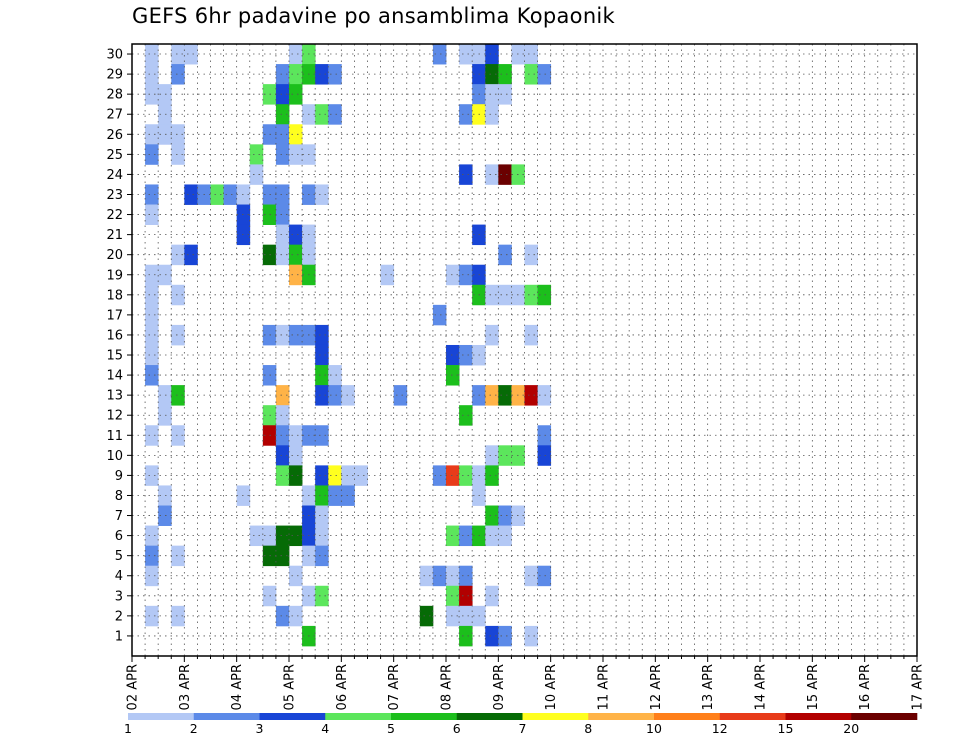  Describe the element at coordinates (447, 687) in the screenshot. I see `x-tick-label: 08 APR` at that location.